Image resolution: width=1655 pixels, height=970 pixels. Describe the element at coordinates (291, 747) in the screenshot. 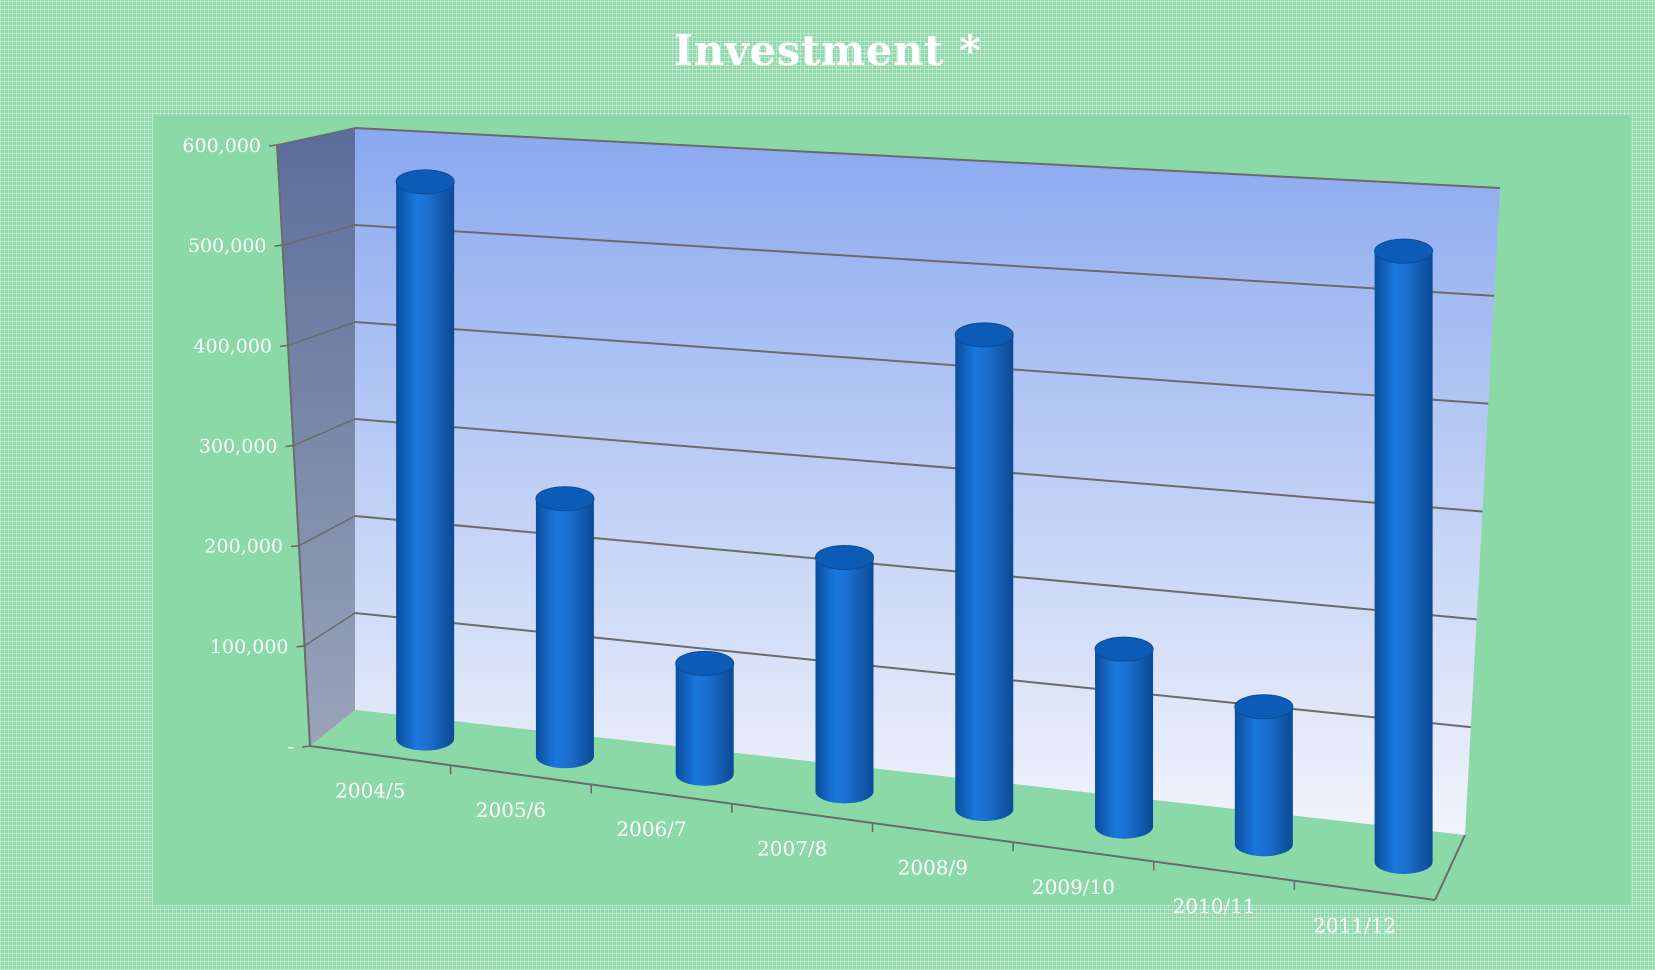

I see `y-tick-label: -` at that location.